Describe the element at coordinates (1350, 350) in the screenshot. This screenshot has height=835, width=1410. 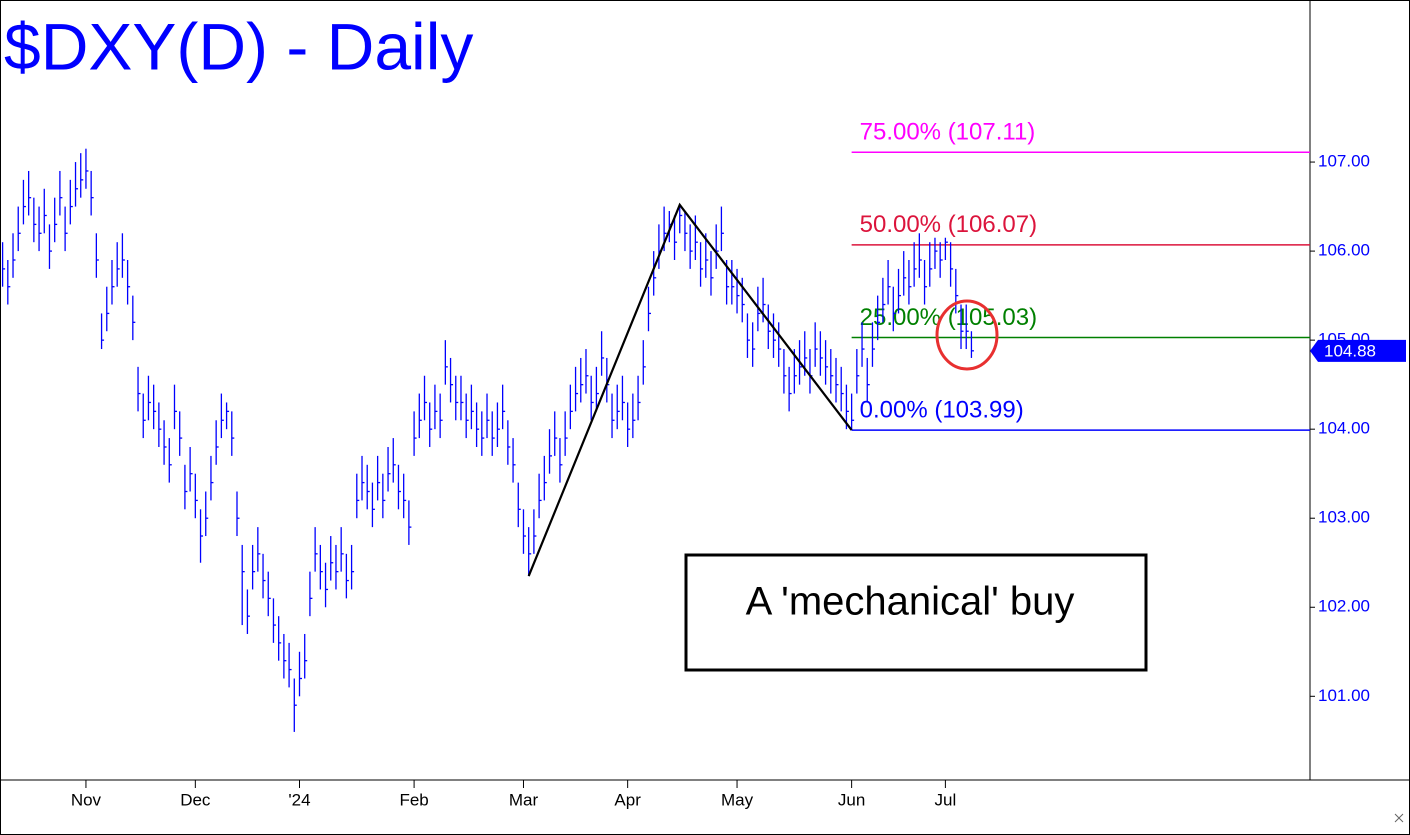
I see `last-price-label: 104.88` at that location.